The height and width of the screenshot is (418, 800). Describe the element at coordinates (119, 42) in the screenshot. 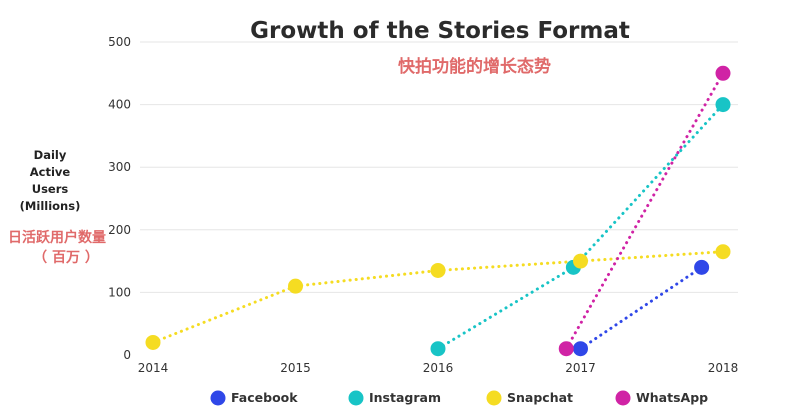

I see `y-tick-label: 500` at that location.